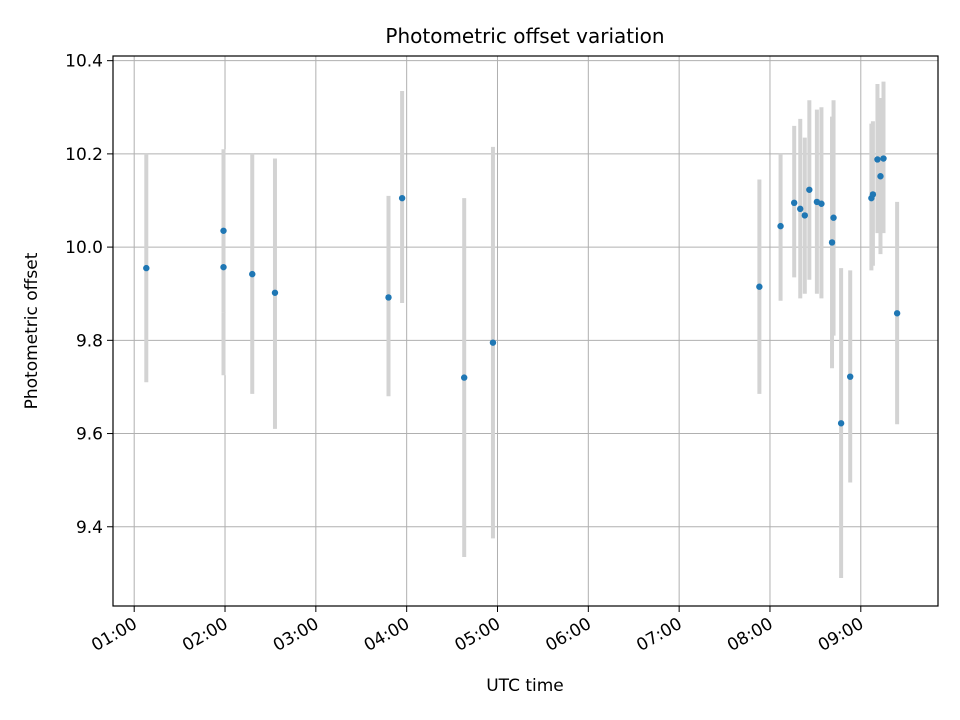  What do you see at coordinates (89, 435) in the screenshot?
I see `y-tick-label: 9.6` at bounding box center [89, 435].